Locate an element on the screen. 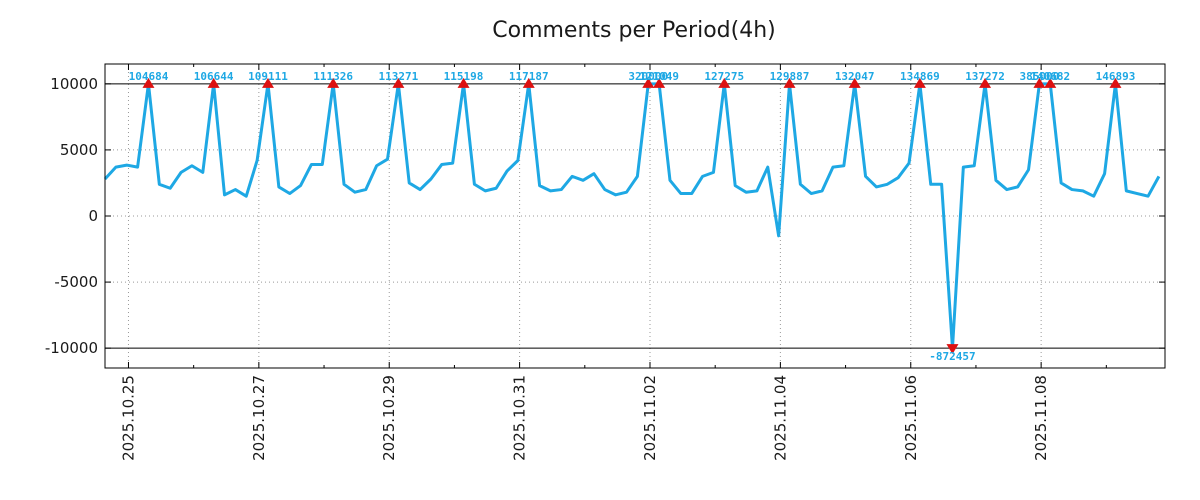  y-tick-label: -10000 is located at coordinates (71, 348).